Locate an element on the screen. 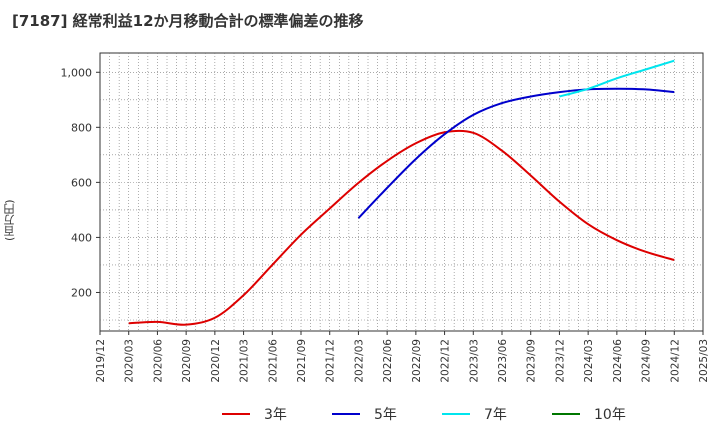 The height and width of the screenshot is (440, 720). x-tick-label: 2021/09 is located at coordinates (302, 361).